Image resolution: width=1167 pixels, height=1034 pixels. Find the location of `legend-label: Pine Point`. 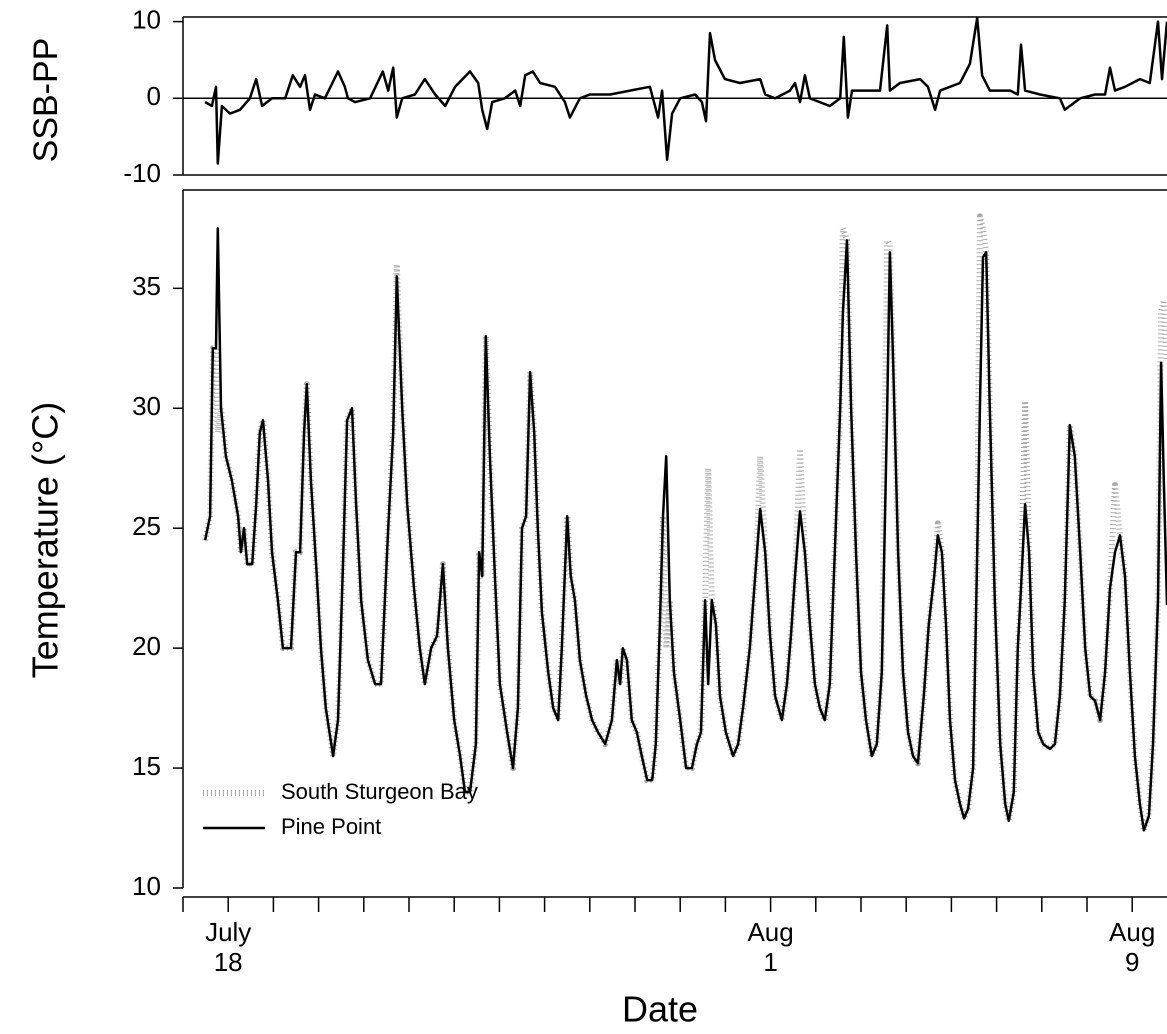

legend-label: Pine Point is located at coordinates (331, 826).